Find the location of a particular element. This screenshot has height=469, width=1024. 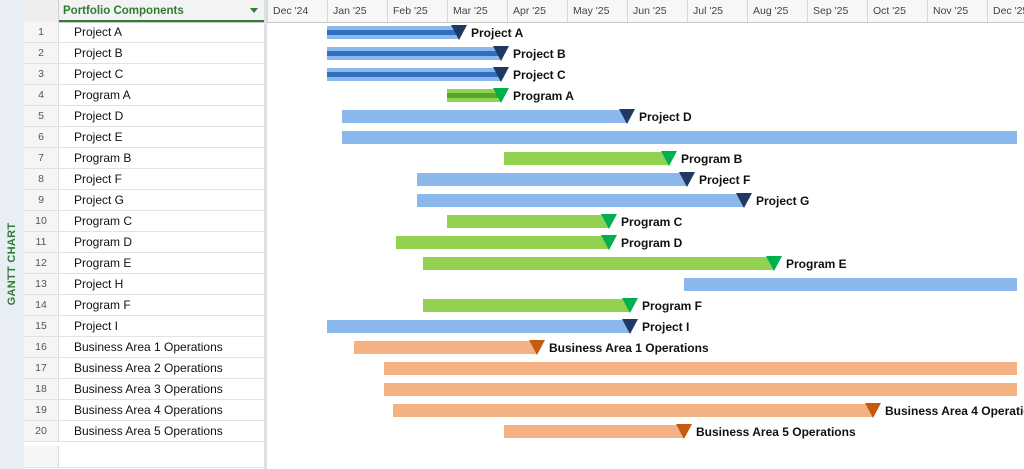

row-number: 5 is located at coordinates (41, 116).